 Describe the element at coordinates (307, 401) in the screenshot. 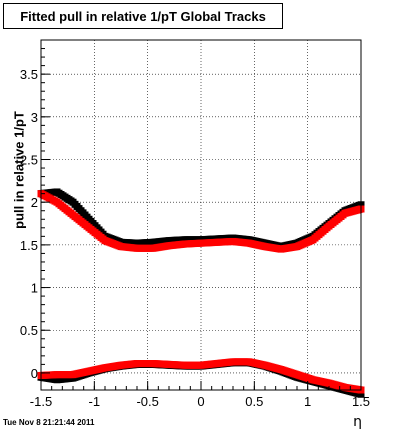

I see `x-tick-label: 1` at that location.